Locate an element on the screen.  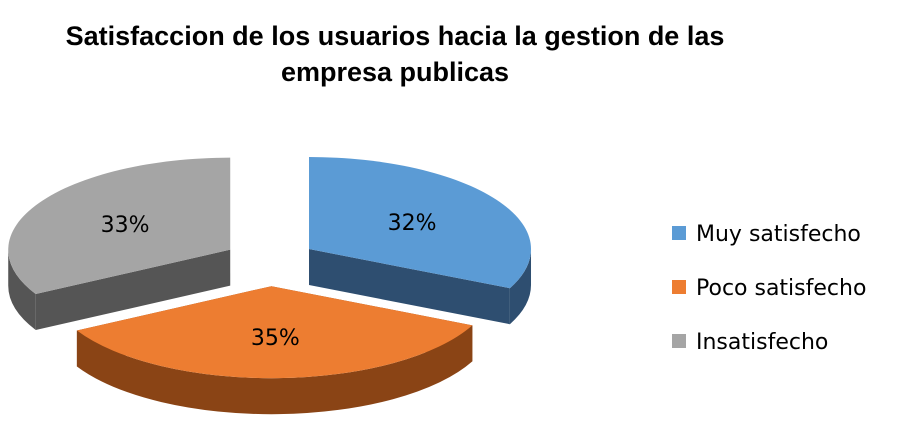
legend-label-insatisfecho: Insatisfecho is located at coordinates (762, 342).